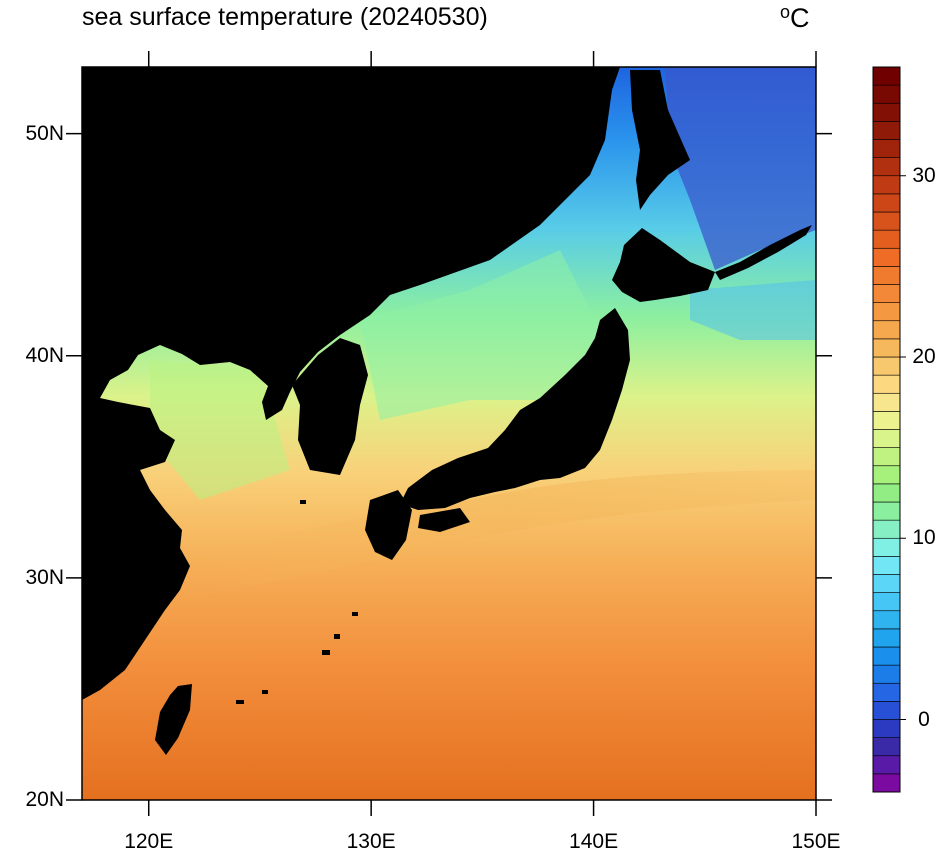  I want to click on colorbar-tick-label: 10, so click(924, 538).